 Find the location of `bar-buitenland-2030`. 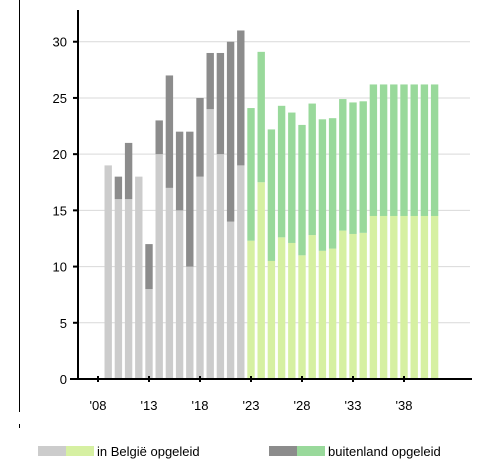

bar-buitenland-2030 is located at coordinates (322, 185).